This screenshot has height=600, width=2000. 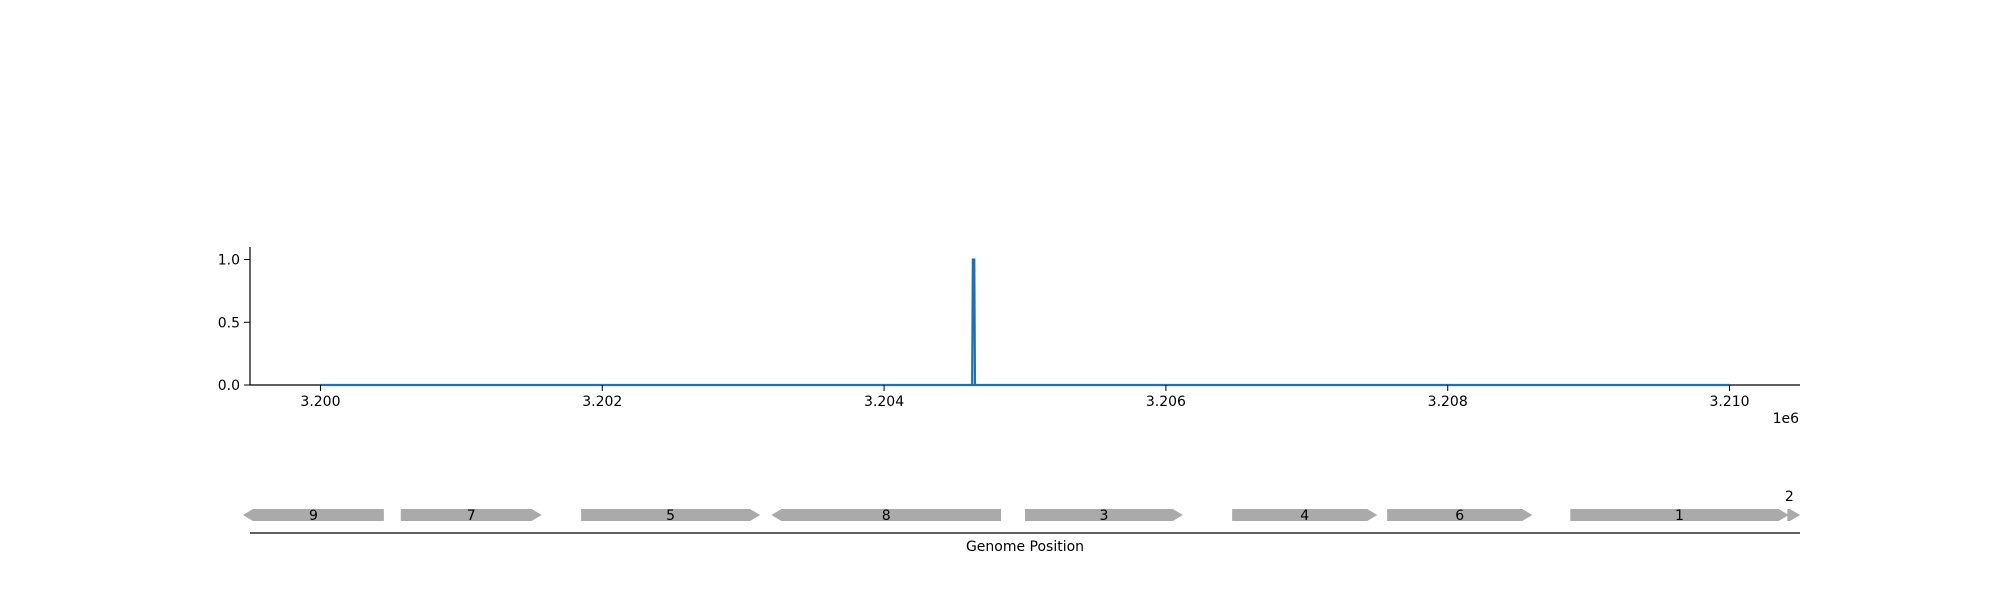 I want to click on gene-label: 3, so click(x=1103, y=516).